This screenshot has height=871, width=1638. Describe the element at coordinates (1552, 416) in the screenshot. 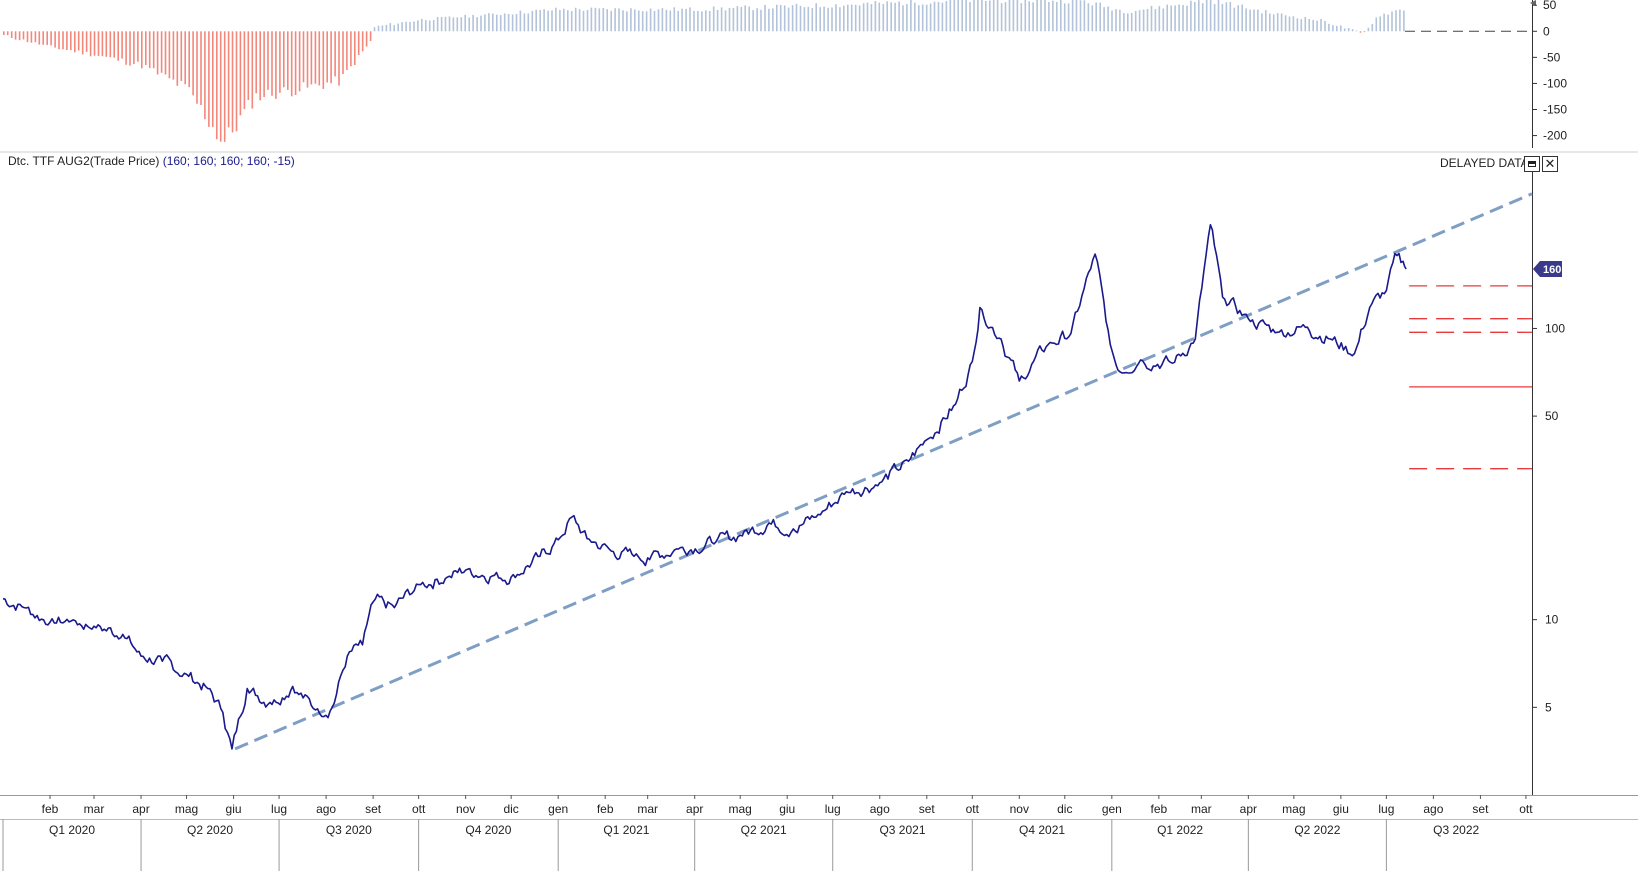

I see `price-tick-label: 50` at that location.